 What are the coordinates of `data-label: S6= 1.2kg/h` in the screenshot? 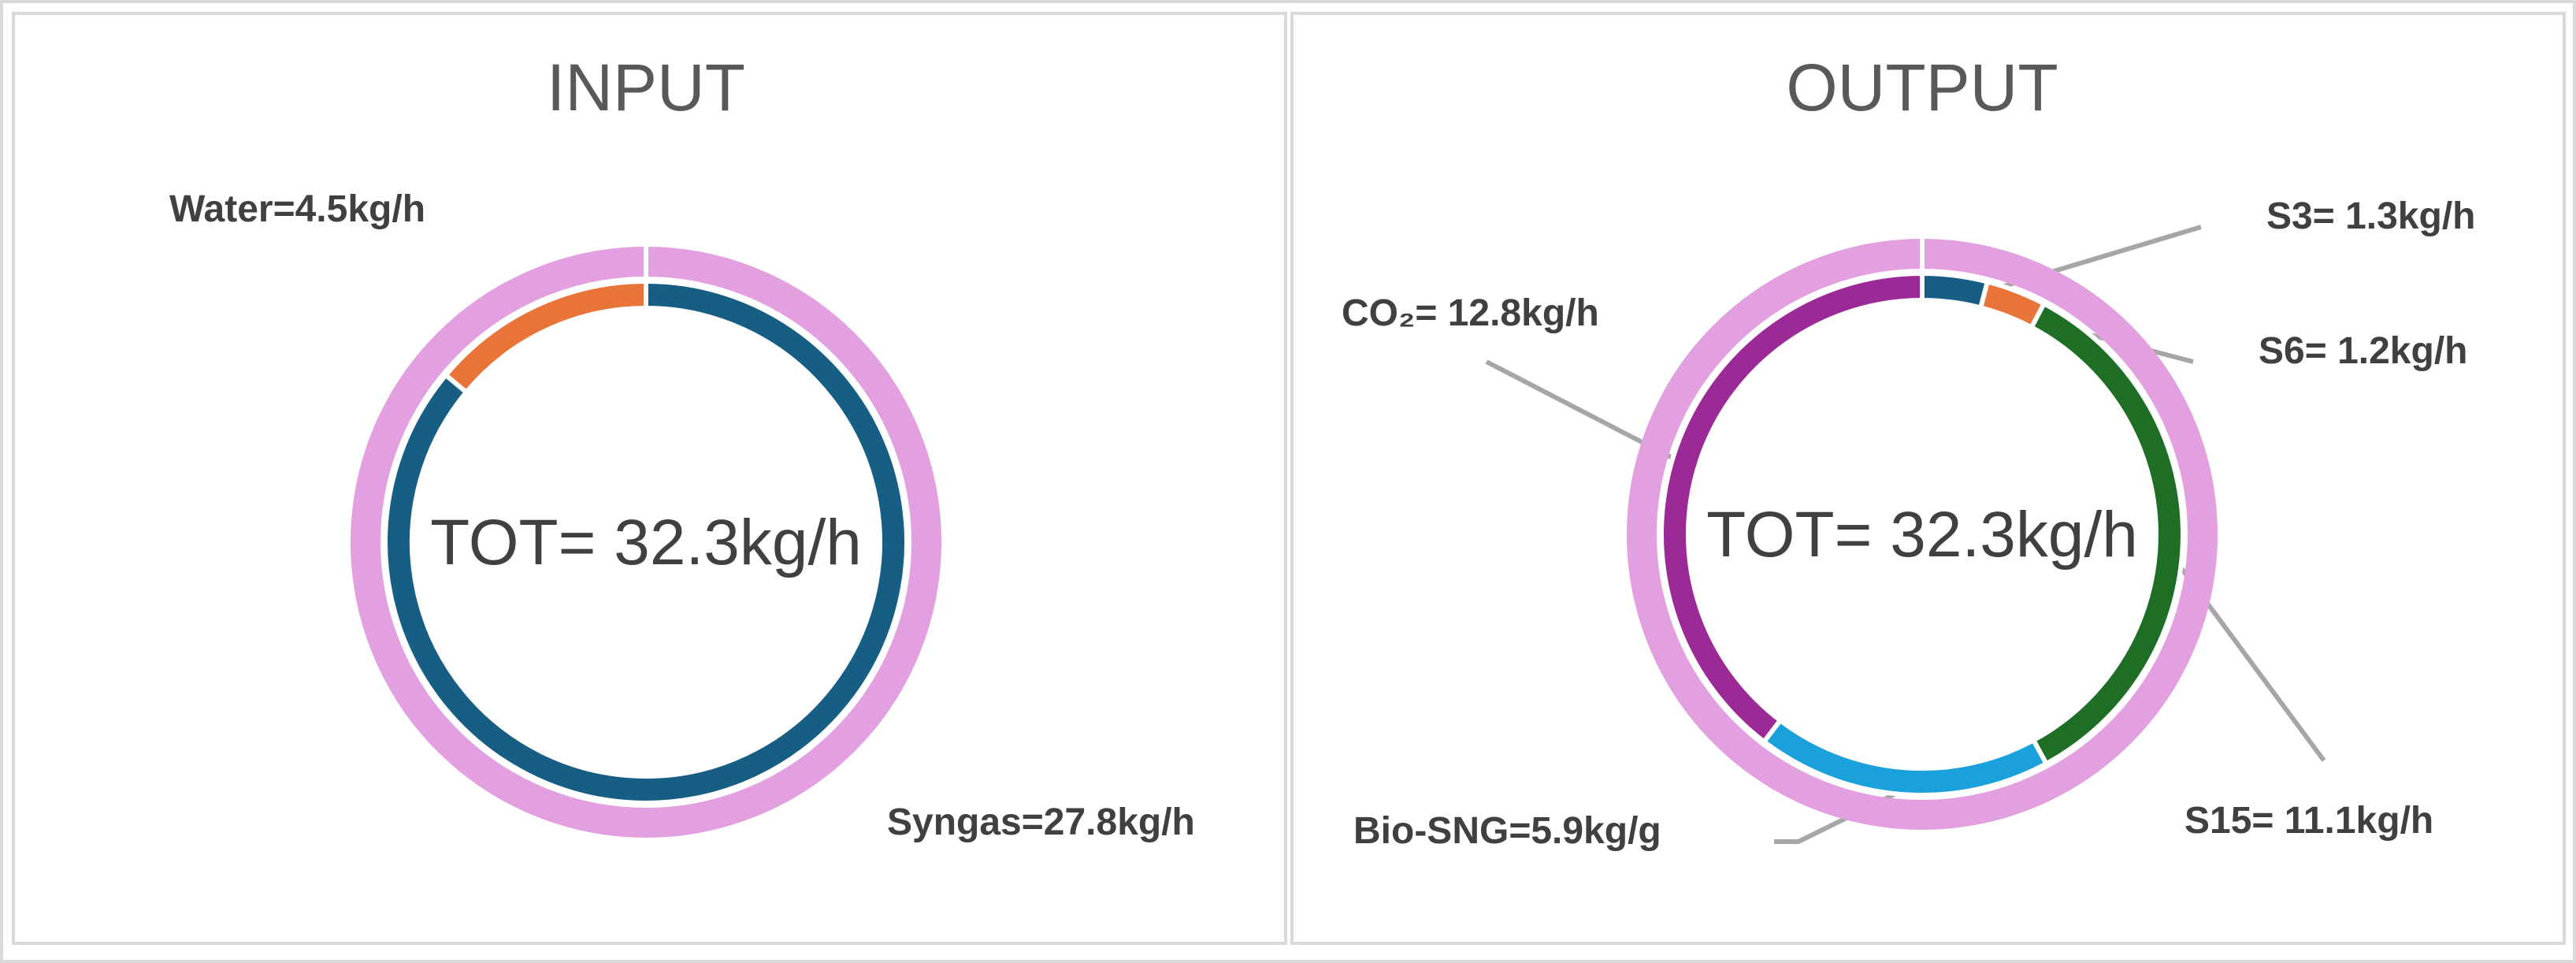 It's located at (2363, 351).